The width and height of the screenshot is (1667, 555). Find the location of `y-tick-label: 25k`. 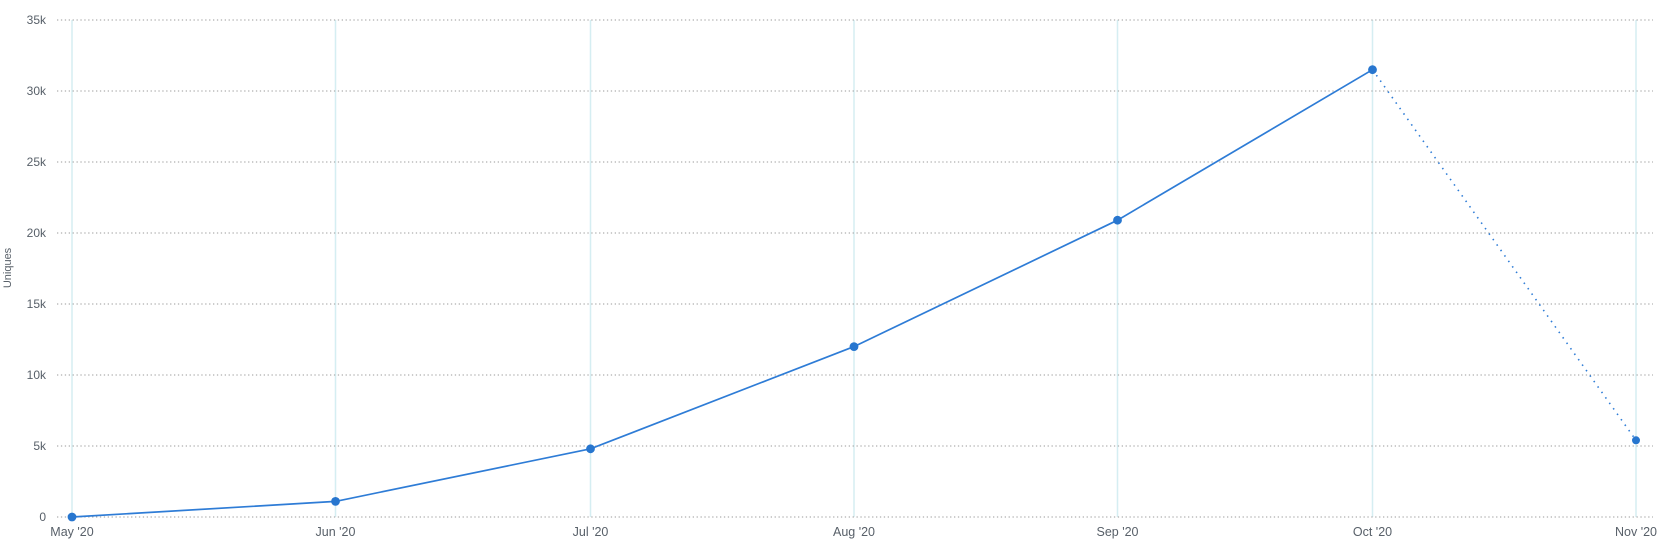

y-tick-label: 25k is located at coordinates (37, 162).